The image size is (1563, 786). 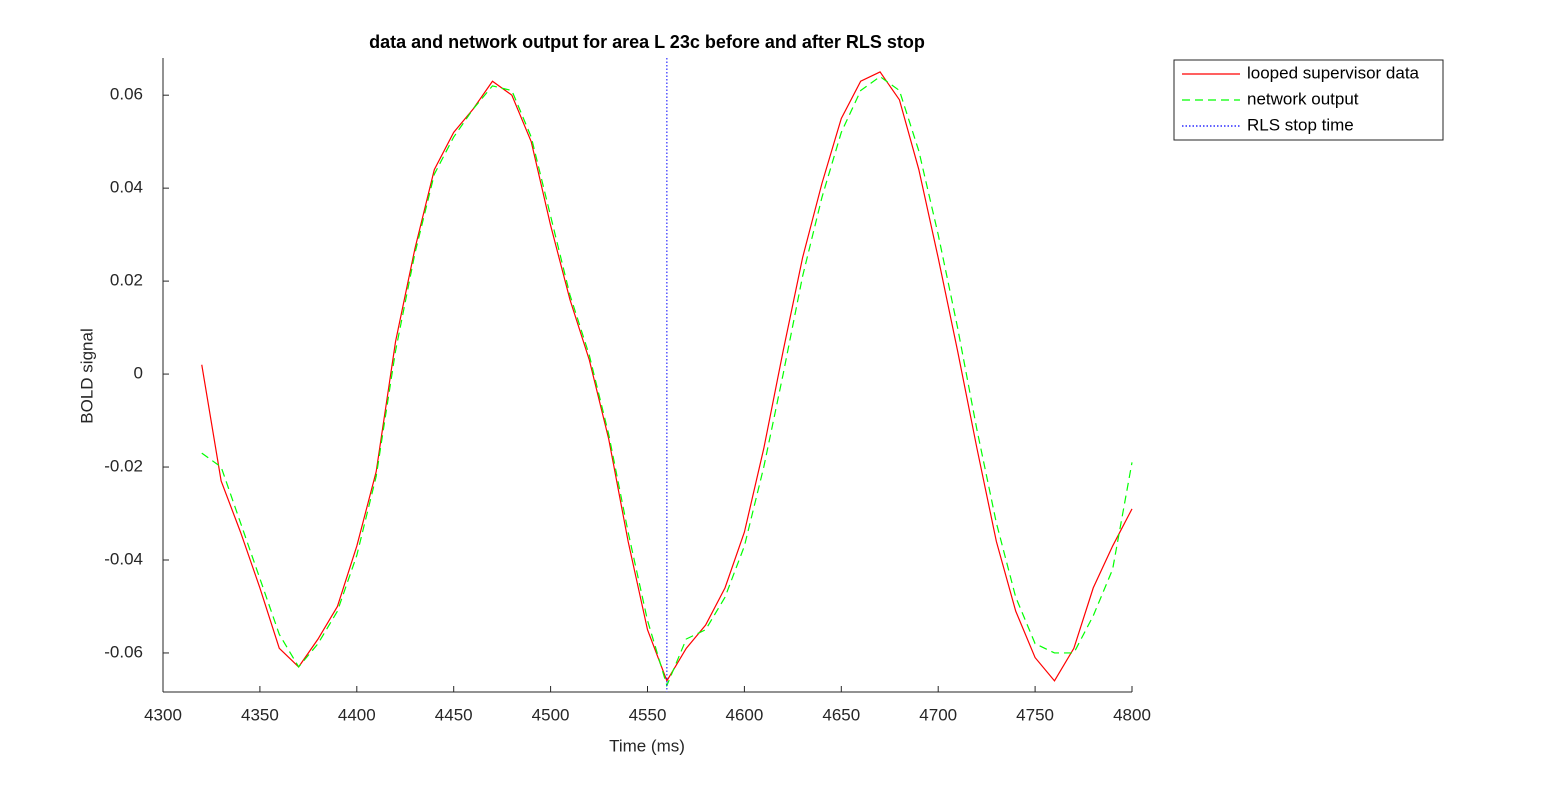 I want to click on x-tick-label: 4750, so click(x=1035, y=714).